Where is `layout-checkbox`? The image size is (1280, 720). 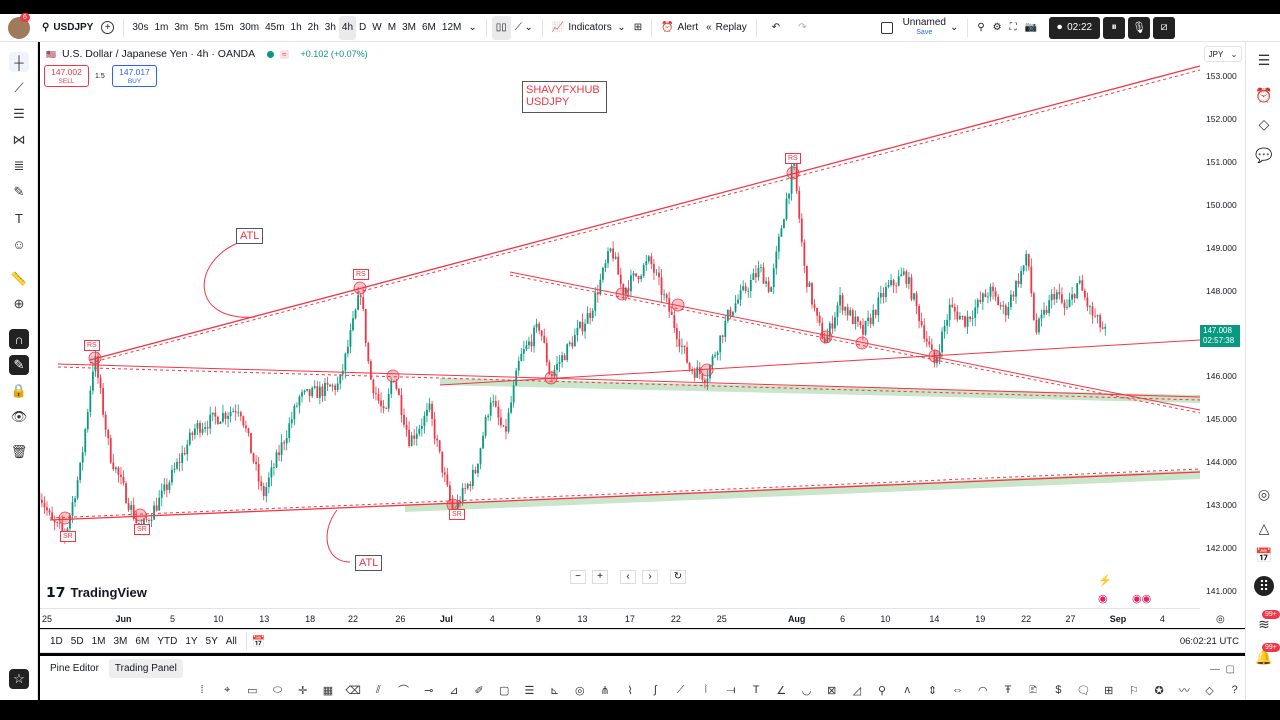
layout-checkbox is located at coordinates (887, 28).